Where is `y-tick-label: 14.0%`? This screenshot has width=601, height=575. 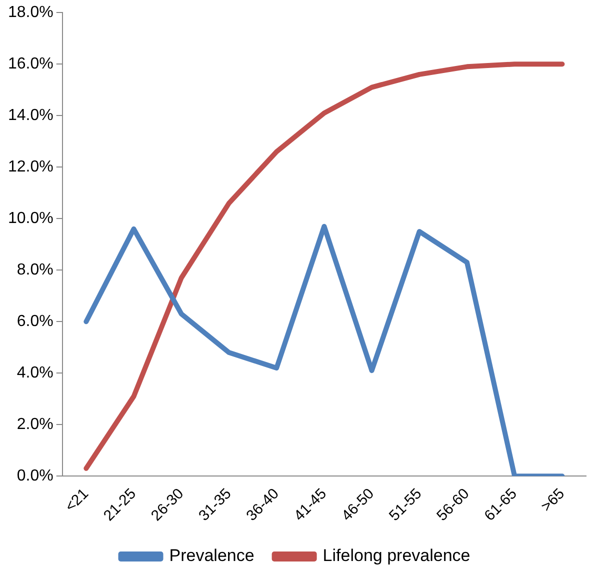 y-tick-label: 14.0% is located at coordinates (31, 115).